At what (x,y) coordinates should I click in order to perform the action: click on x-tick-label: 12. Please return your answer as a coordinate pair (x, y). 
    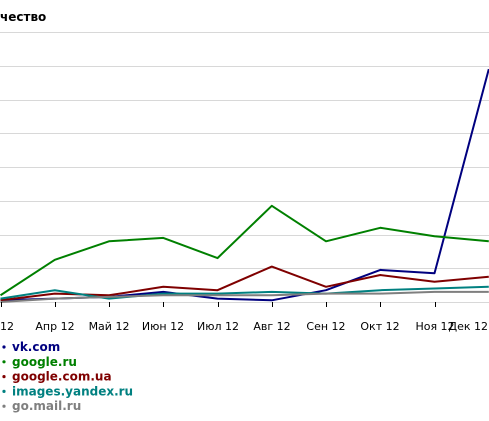
    Looking at the image, I should click on (7, 326).